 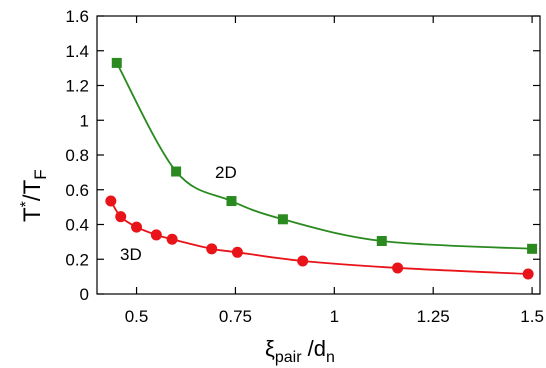 I want to click on y-axis-label-sup: *, so click(x=26, y=204).